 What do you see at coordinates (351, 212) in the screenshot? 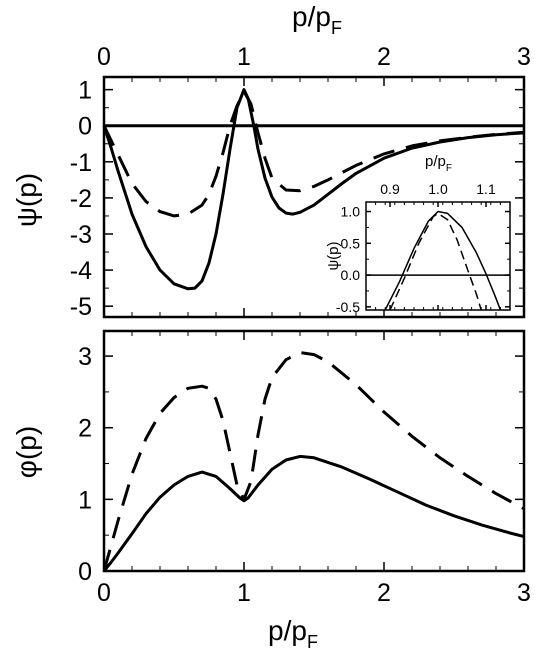
I see `inset-y-tick-label: 1.0` at bounding box center [351, 212].